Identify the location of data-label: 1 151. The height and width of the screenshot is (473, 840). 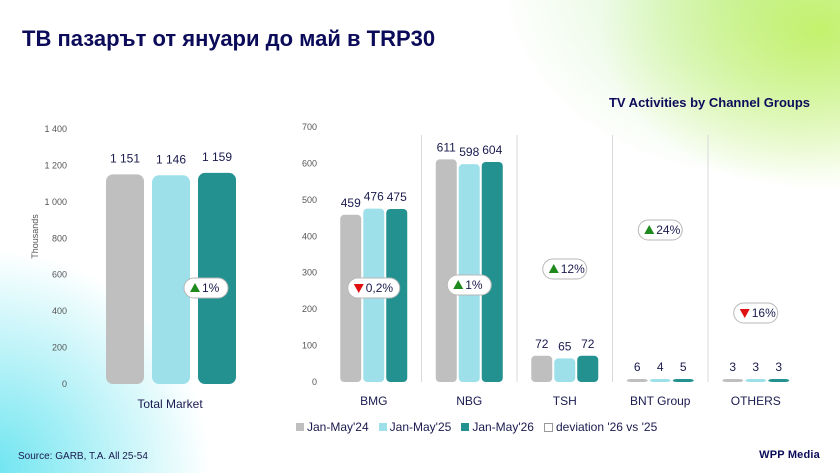
(125, 158).